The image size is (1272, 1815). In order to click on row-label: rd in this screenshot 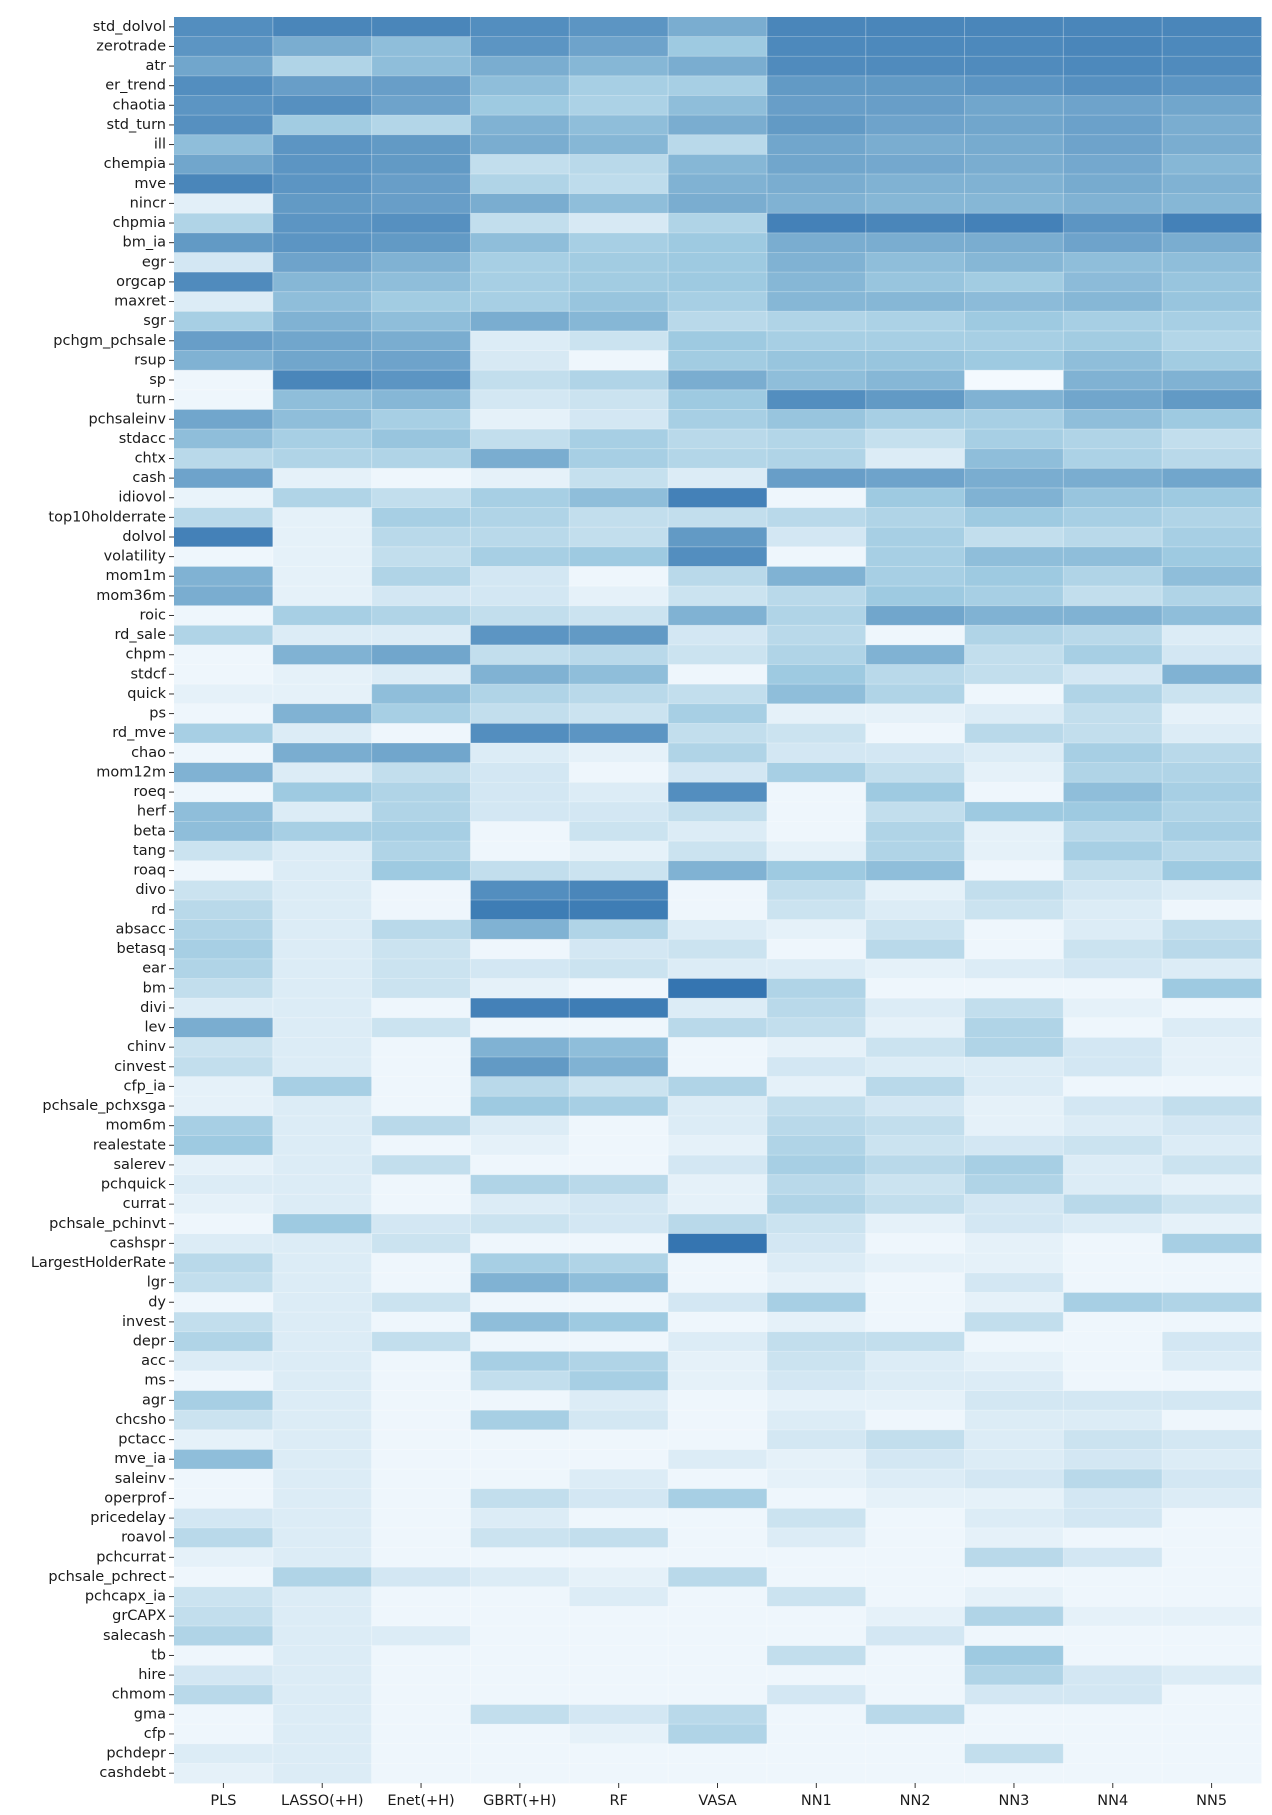, I will do `click(158, 910)`.